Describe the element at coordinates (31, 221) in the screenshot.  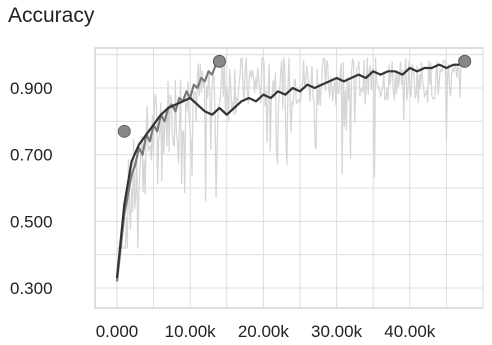
I see `y-tick-label: 0.500` at that location.